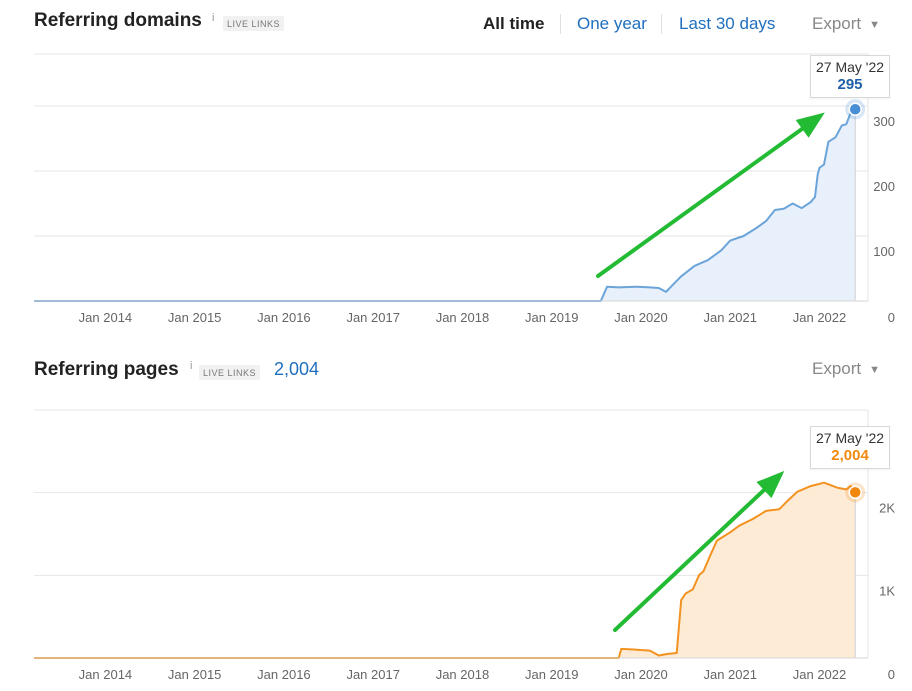  I want to click on y-tick-label: 1K, so click(887, 590).